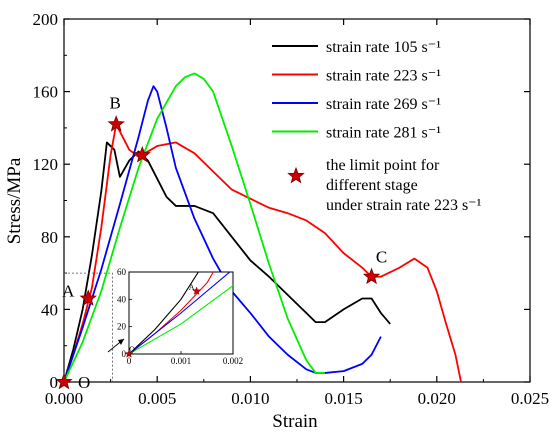  What do you see at coordinates (383, 76) in the screenshot?
I see `legend-label: strain rate 223 s⁻¹` at bounding box center [383, 76].